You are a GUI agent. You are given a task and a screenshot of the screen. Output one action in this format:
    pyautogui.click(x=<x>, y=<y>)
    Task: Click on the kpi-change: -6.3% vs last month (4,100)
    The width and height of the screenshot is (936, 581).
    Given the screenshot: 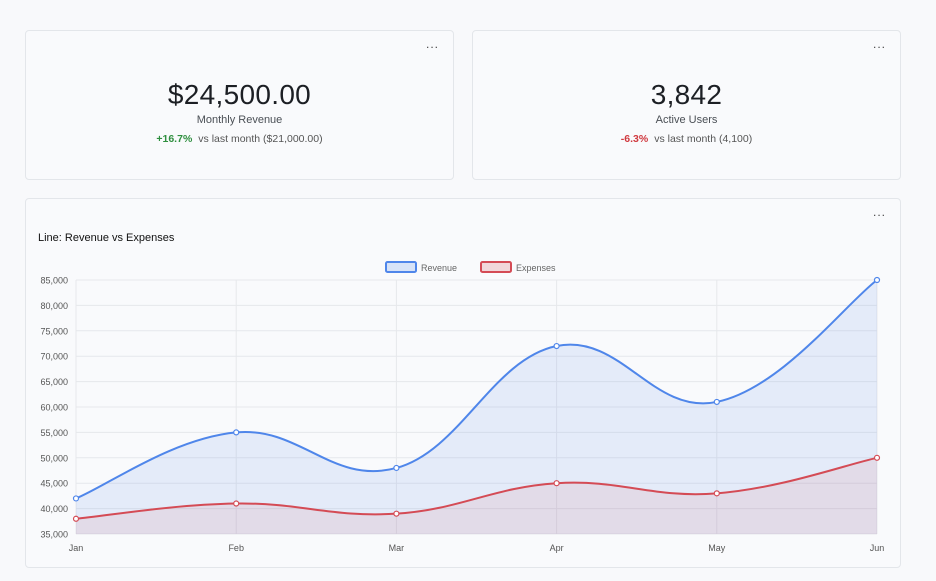 What is the action you would take?
    pyautogui.click(x=686, y=139)
    